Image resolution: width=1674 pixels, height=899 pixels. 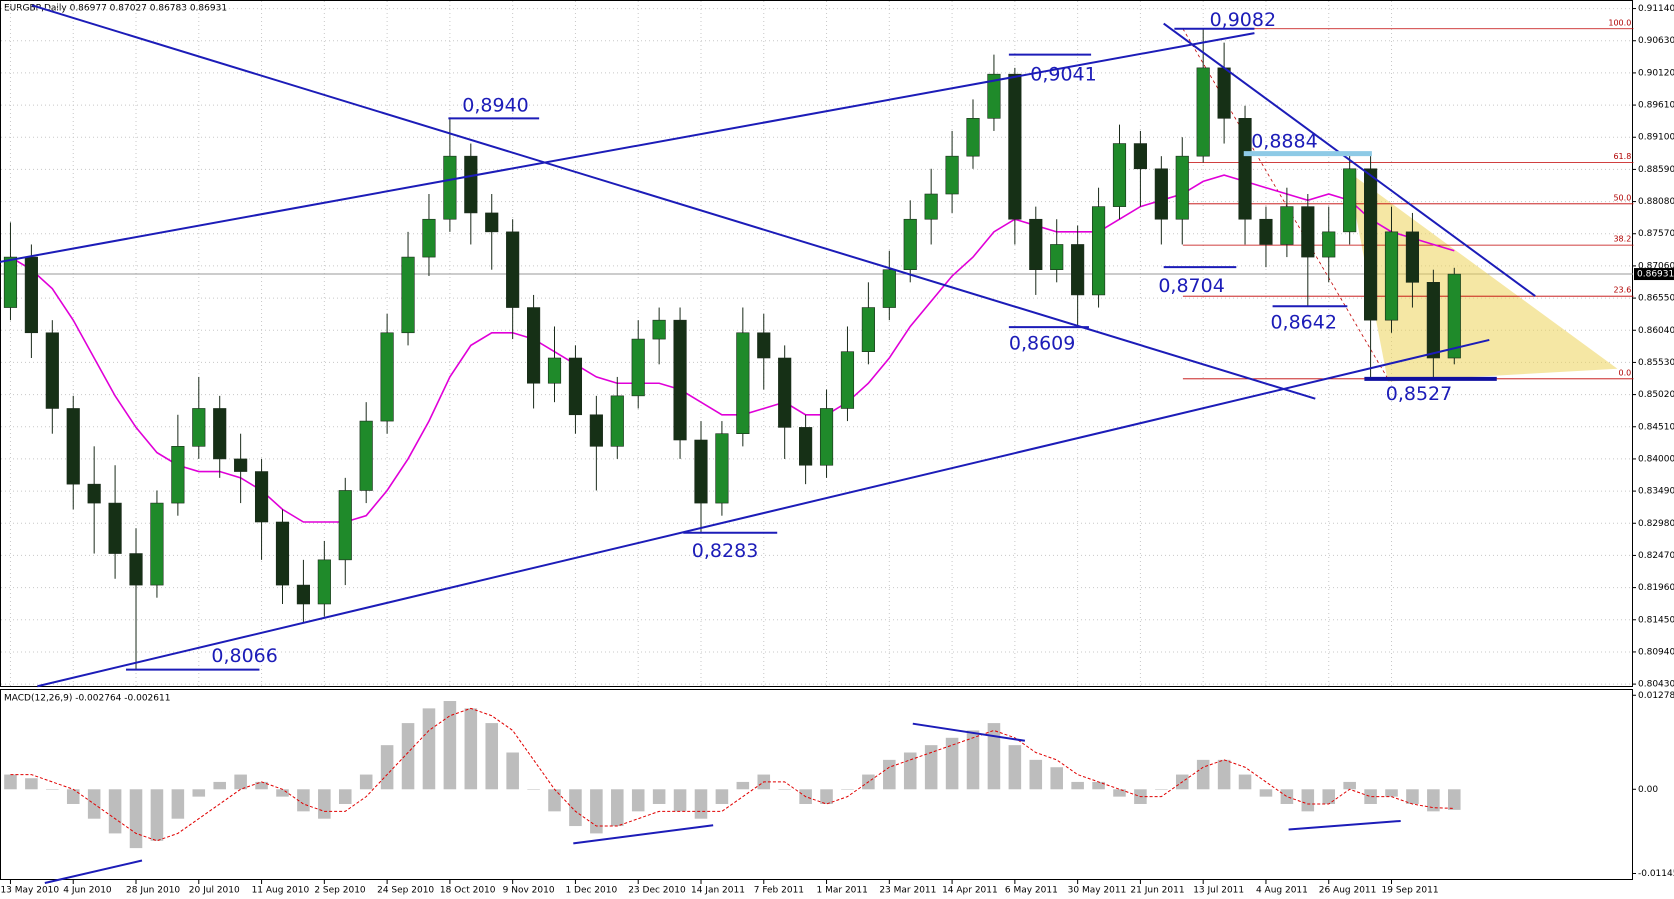 What do you see at coordinates (1656, 524) in the screenshot?
I see `y-tick-label: 0.82980` at bounding box center [1656, 524].